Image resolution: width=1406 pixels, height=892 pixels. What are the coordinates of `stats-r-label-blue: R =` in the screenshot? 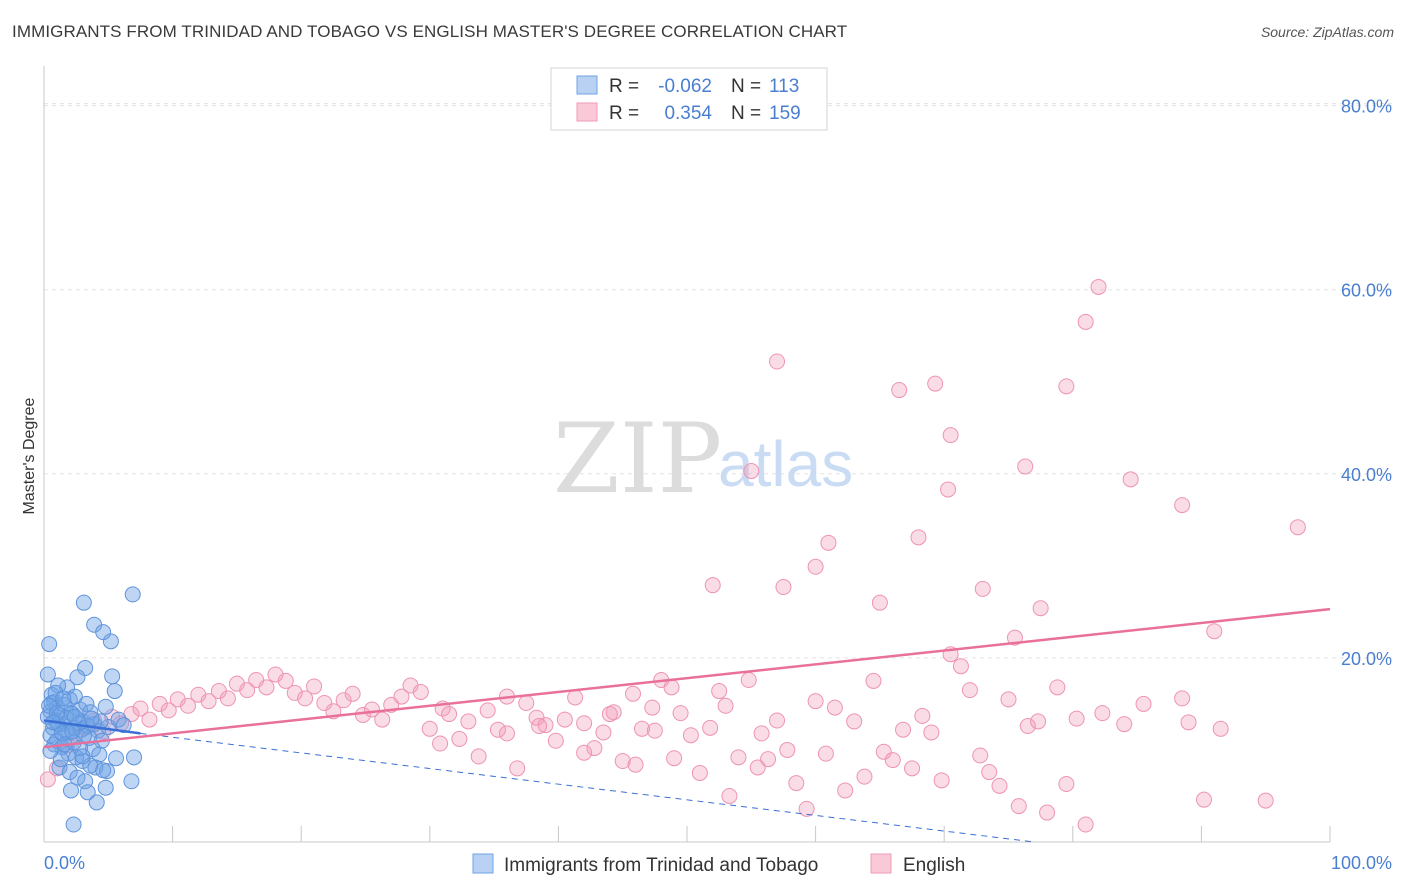 It's located at (624, 86).